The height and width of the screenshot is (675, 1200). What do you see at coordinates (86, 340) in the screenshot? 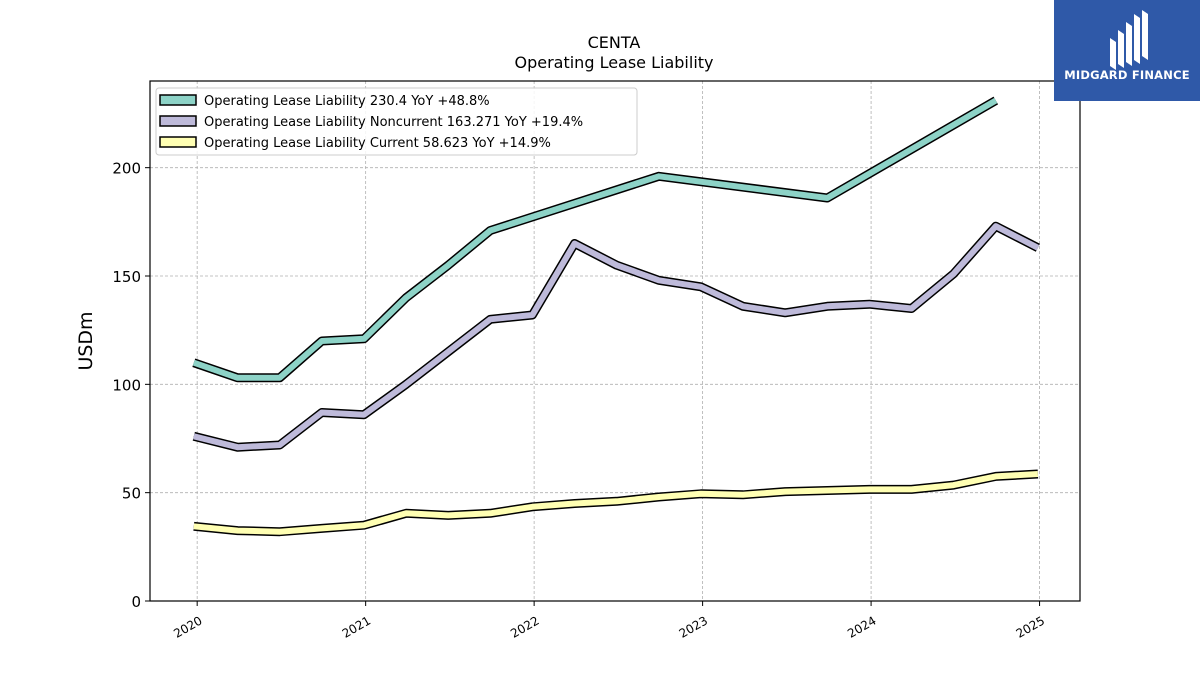
I see `y-axis-label: USDm` at bounding box center [86, 340].